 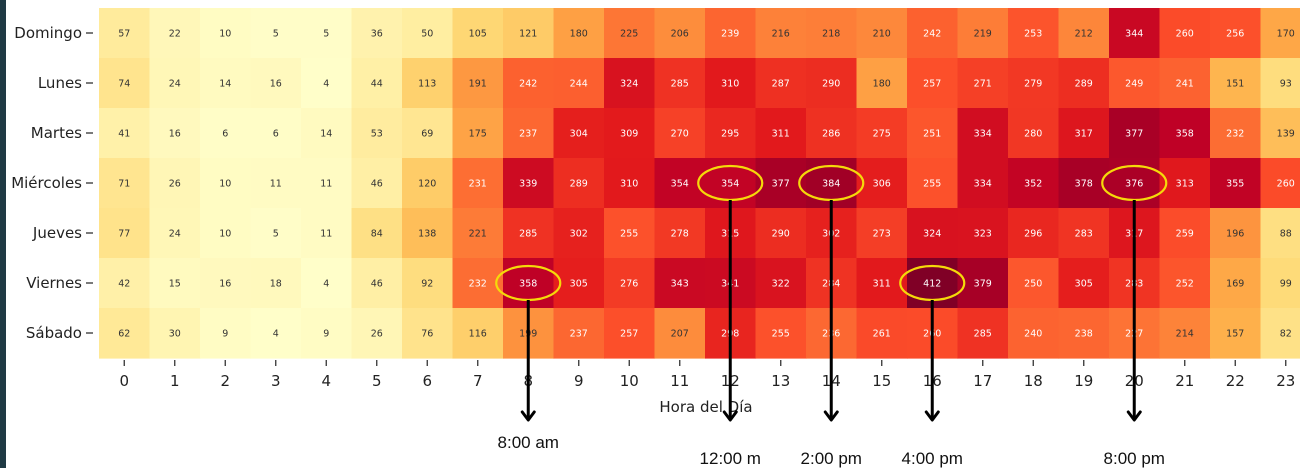 What do you see at coordinates (781, 84) in the screenshot?
I see `cell-value: 287` at bounding box center [781, 84].